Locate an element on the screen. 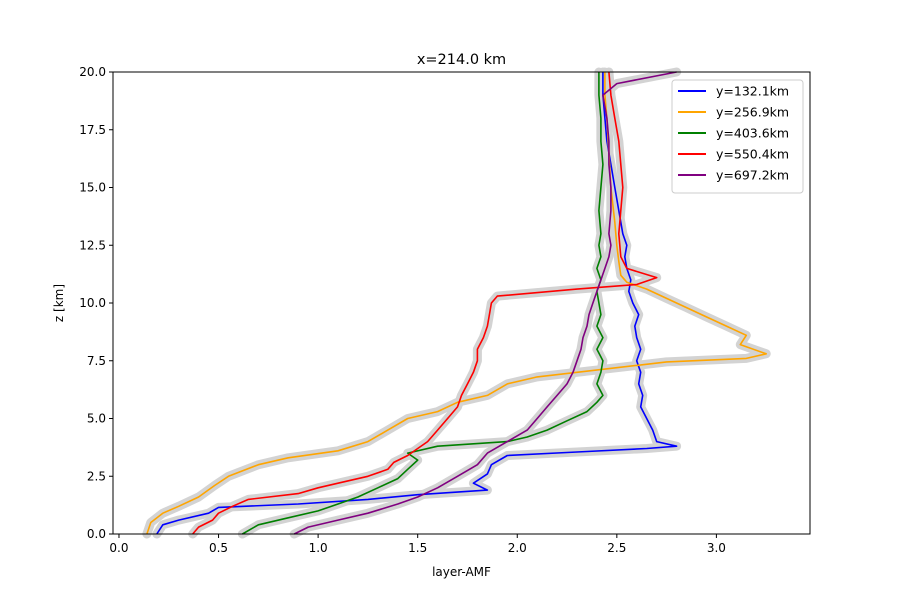 This screenshot has width=900, height=600. x-axis-label: layer-AMF is located at coordinates (461, 572).